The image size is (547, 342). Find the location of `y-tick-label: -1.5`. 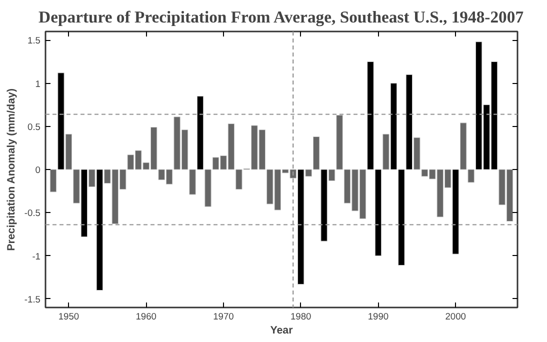

y-tick-label: -1.5 is located at coordinates (32, 299).